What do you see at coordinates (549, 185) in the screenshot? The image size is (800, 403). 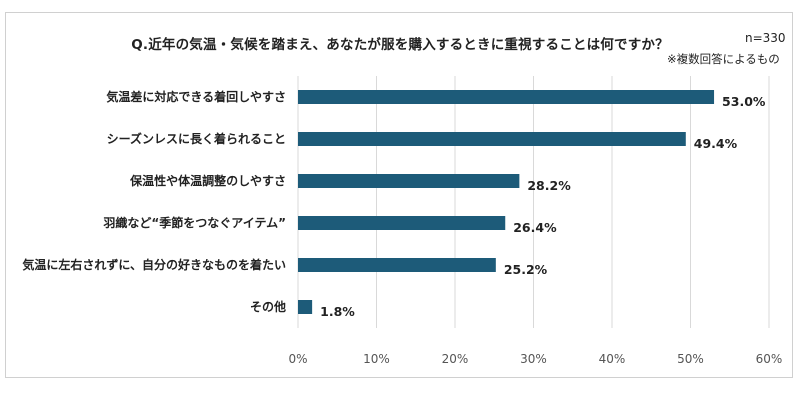 I see `data-label: 28.2%` at bounding box center [549, 185].